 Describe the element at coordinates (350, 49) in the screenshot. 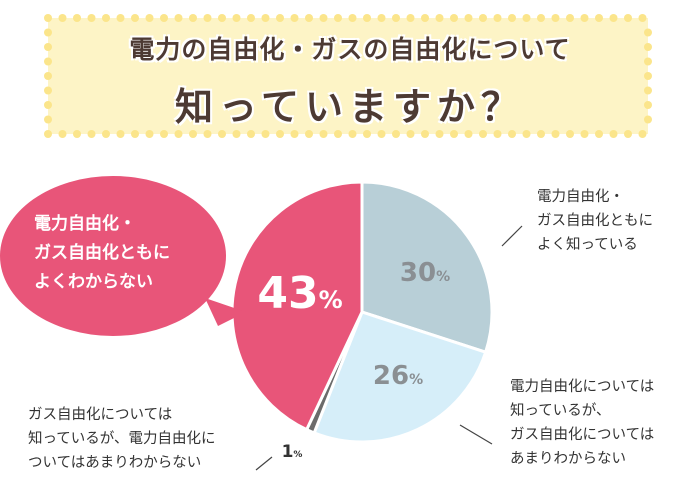

I see `title-line-1: 電力の自由化・ガスの自由化について` at that location.